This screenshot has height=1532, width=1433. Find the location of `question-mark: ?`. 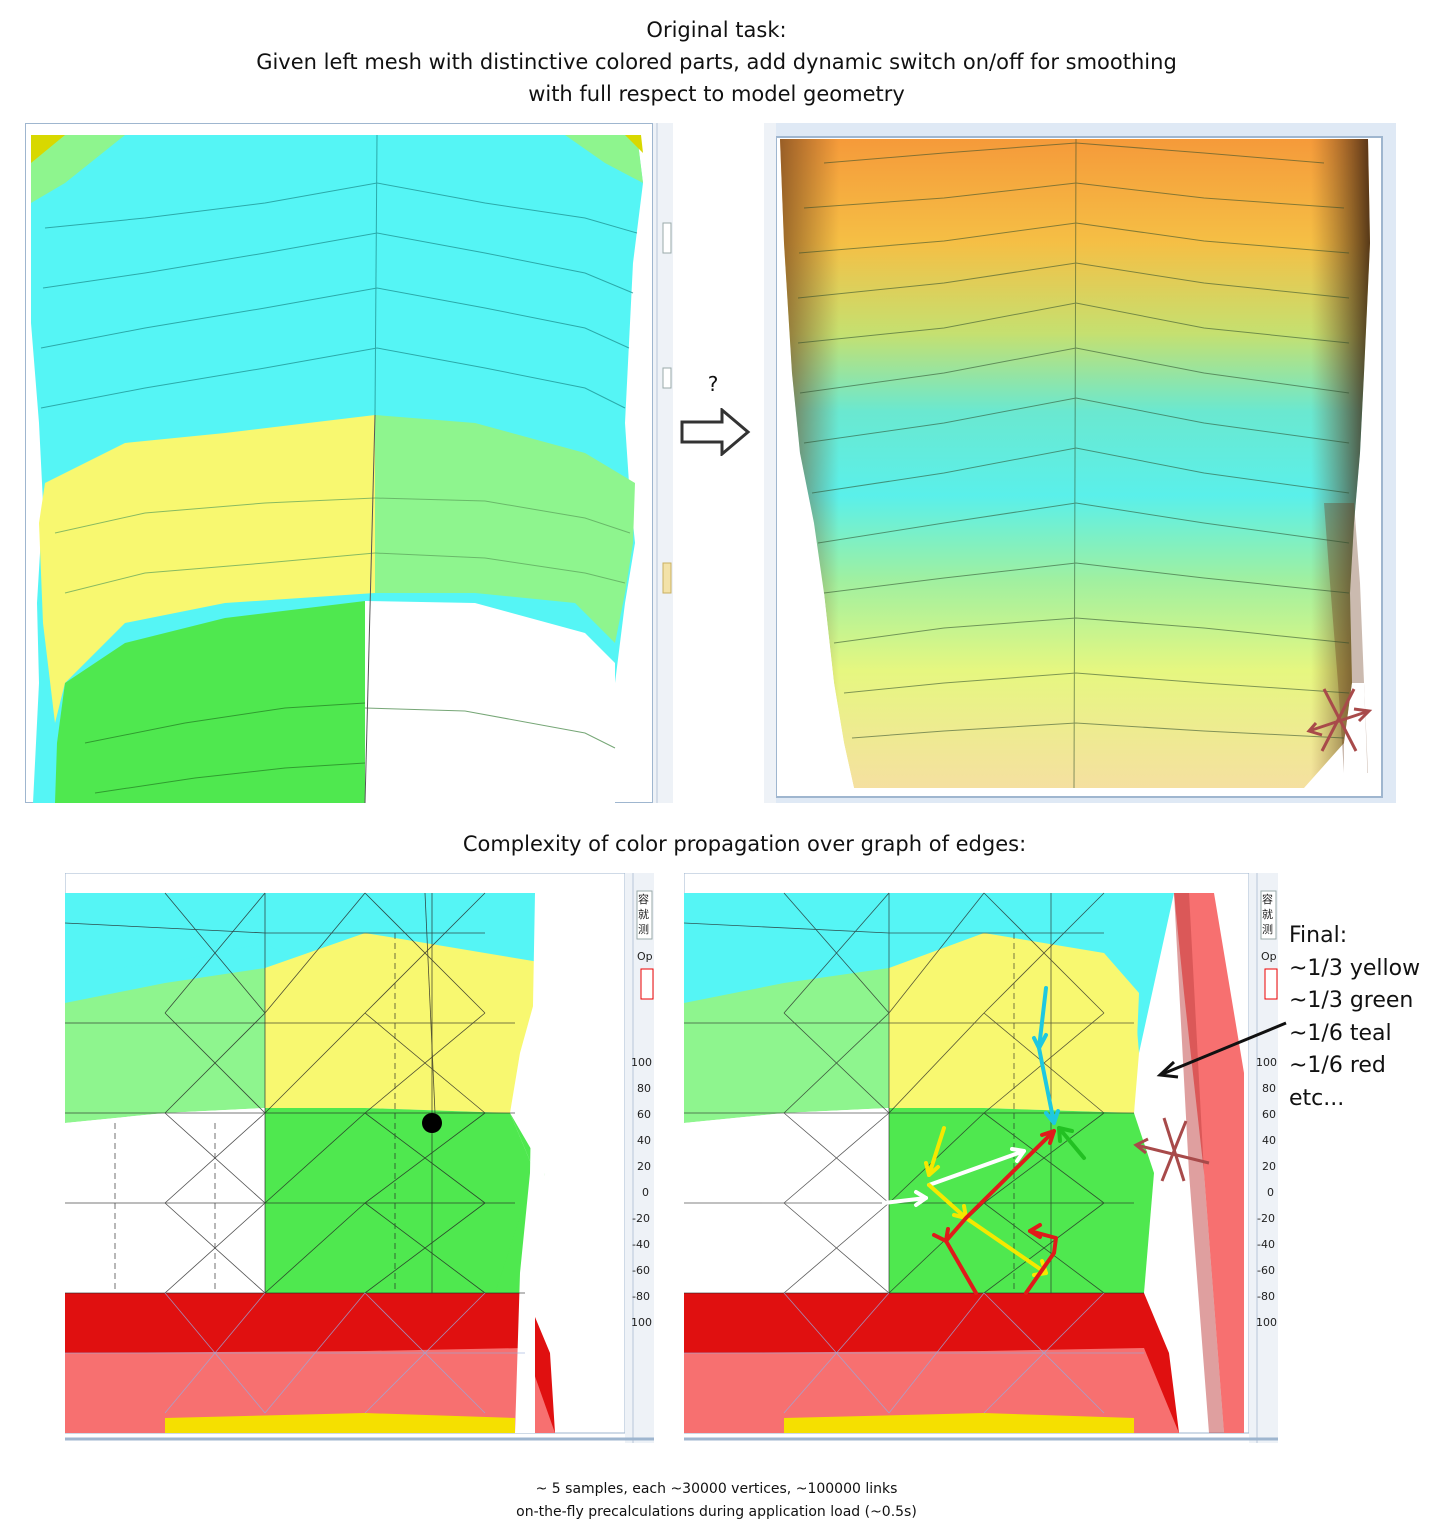

question-mark: ? is located at coordinates (713, 384).